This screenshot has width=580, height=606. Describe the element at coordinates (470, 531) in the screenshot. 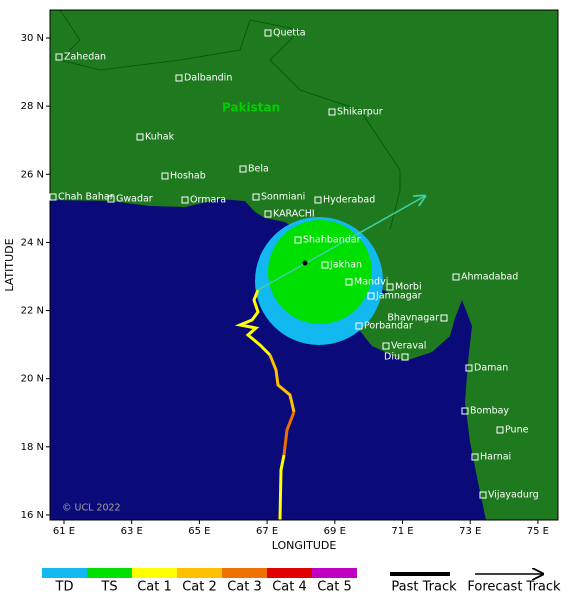

I see `x-tick-label: 73 E` at that location.